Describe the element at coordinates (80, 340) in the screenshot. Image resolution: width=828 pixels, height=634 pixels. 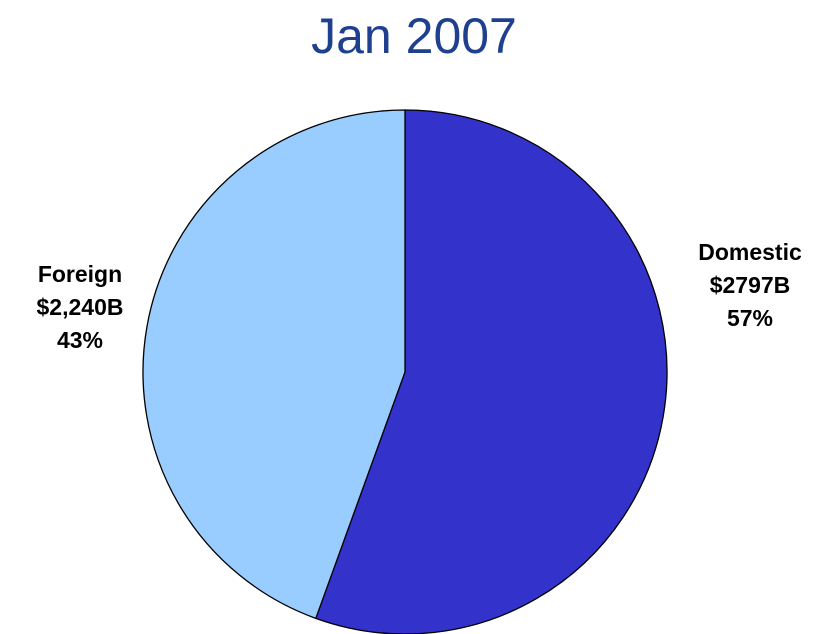
I see `slice-label-foreign-percent: 43%` at that location.